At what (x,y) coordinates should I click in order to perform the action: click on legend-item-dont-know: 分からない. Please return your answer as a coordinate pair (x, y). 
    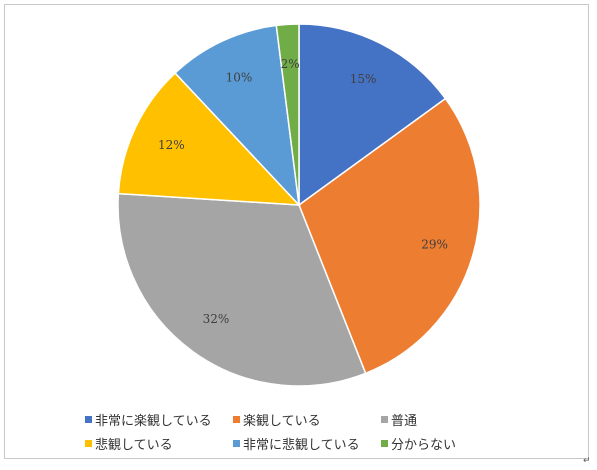
    Looking at the image, I should click on (418, 443).